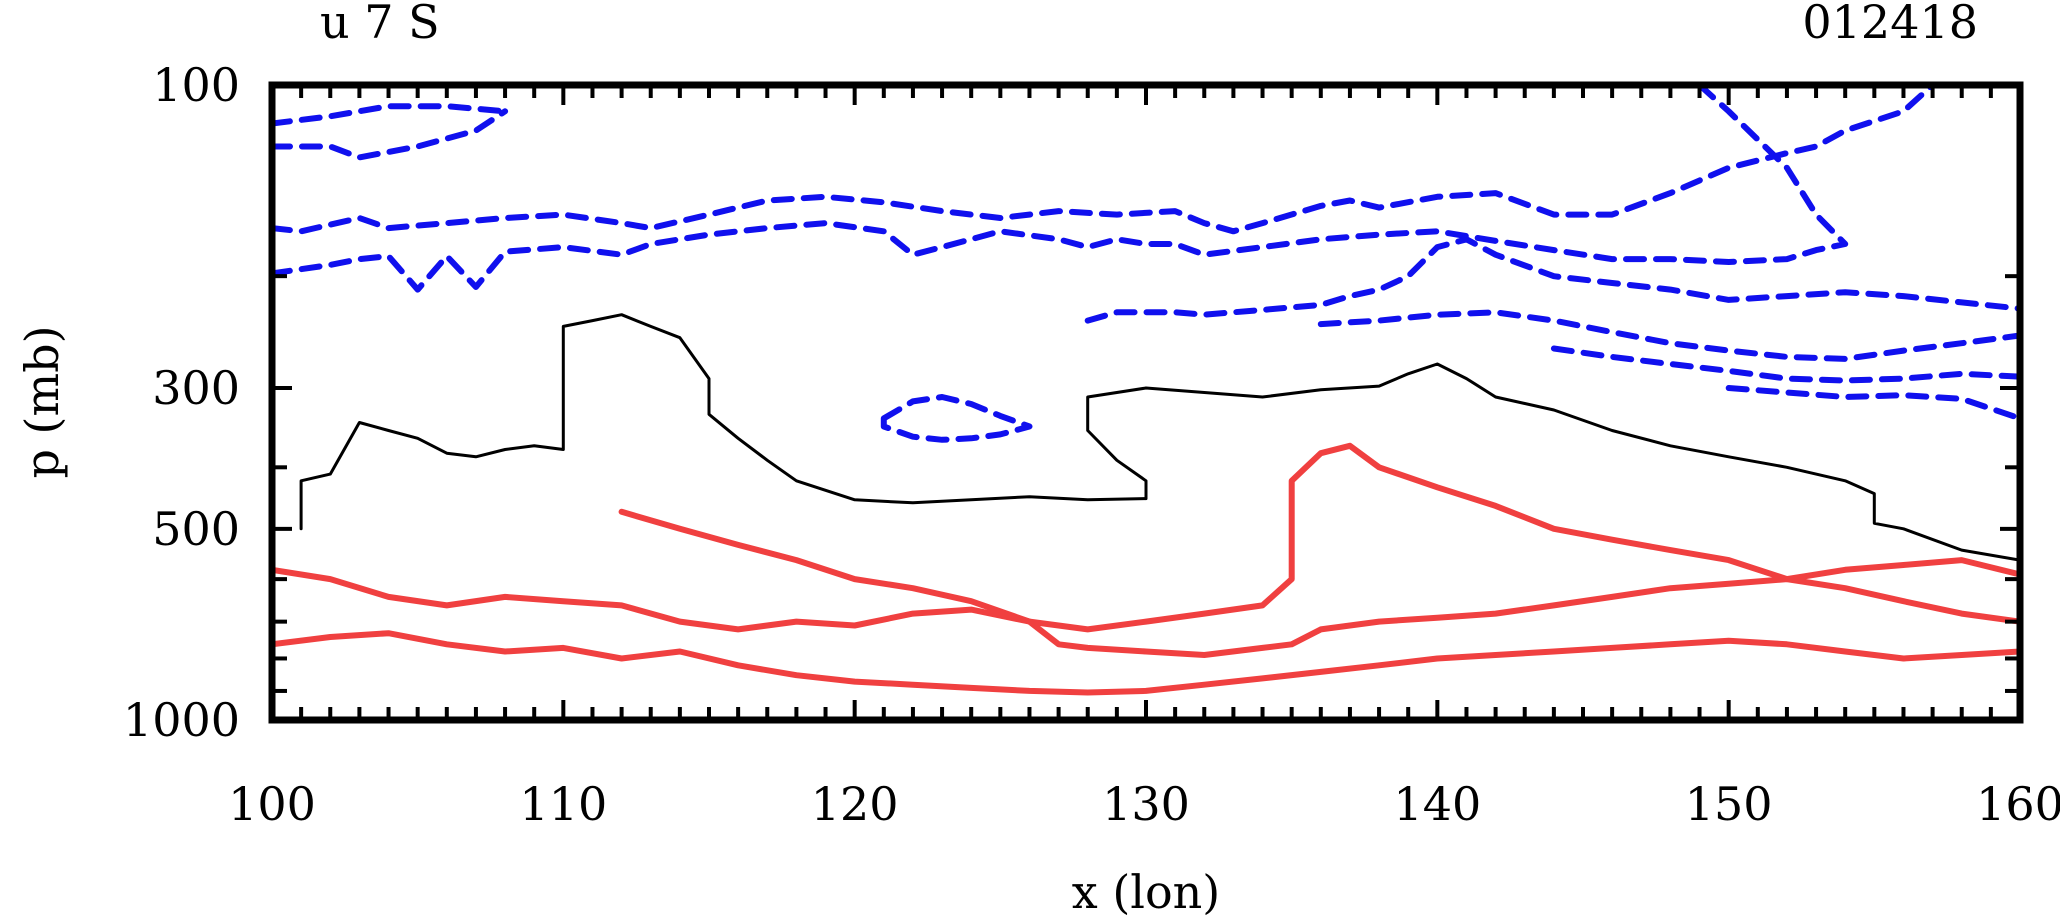 Image resolution: width=2060 pixels, height=923 pixels. What do you see at coordinates (196, 529) in the screenshot?
I see `y-tick-label: 500` at bounding box center [196, 529].